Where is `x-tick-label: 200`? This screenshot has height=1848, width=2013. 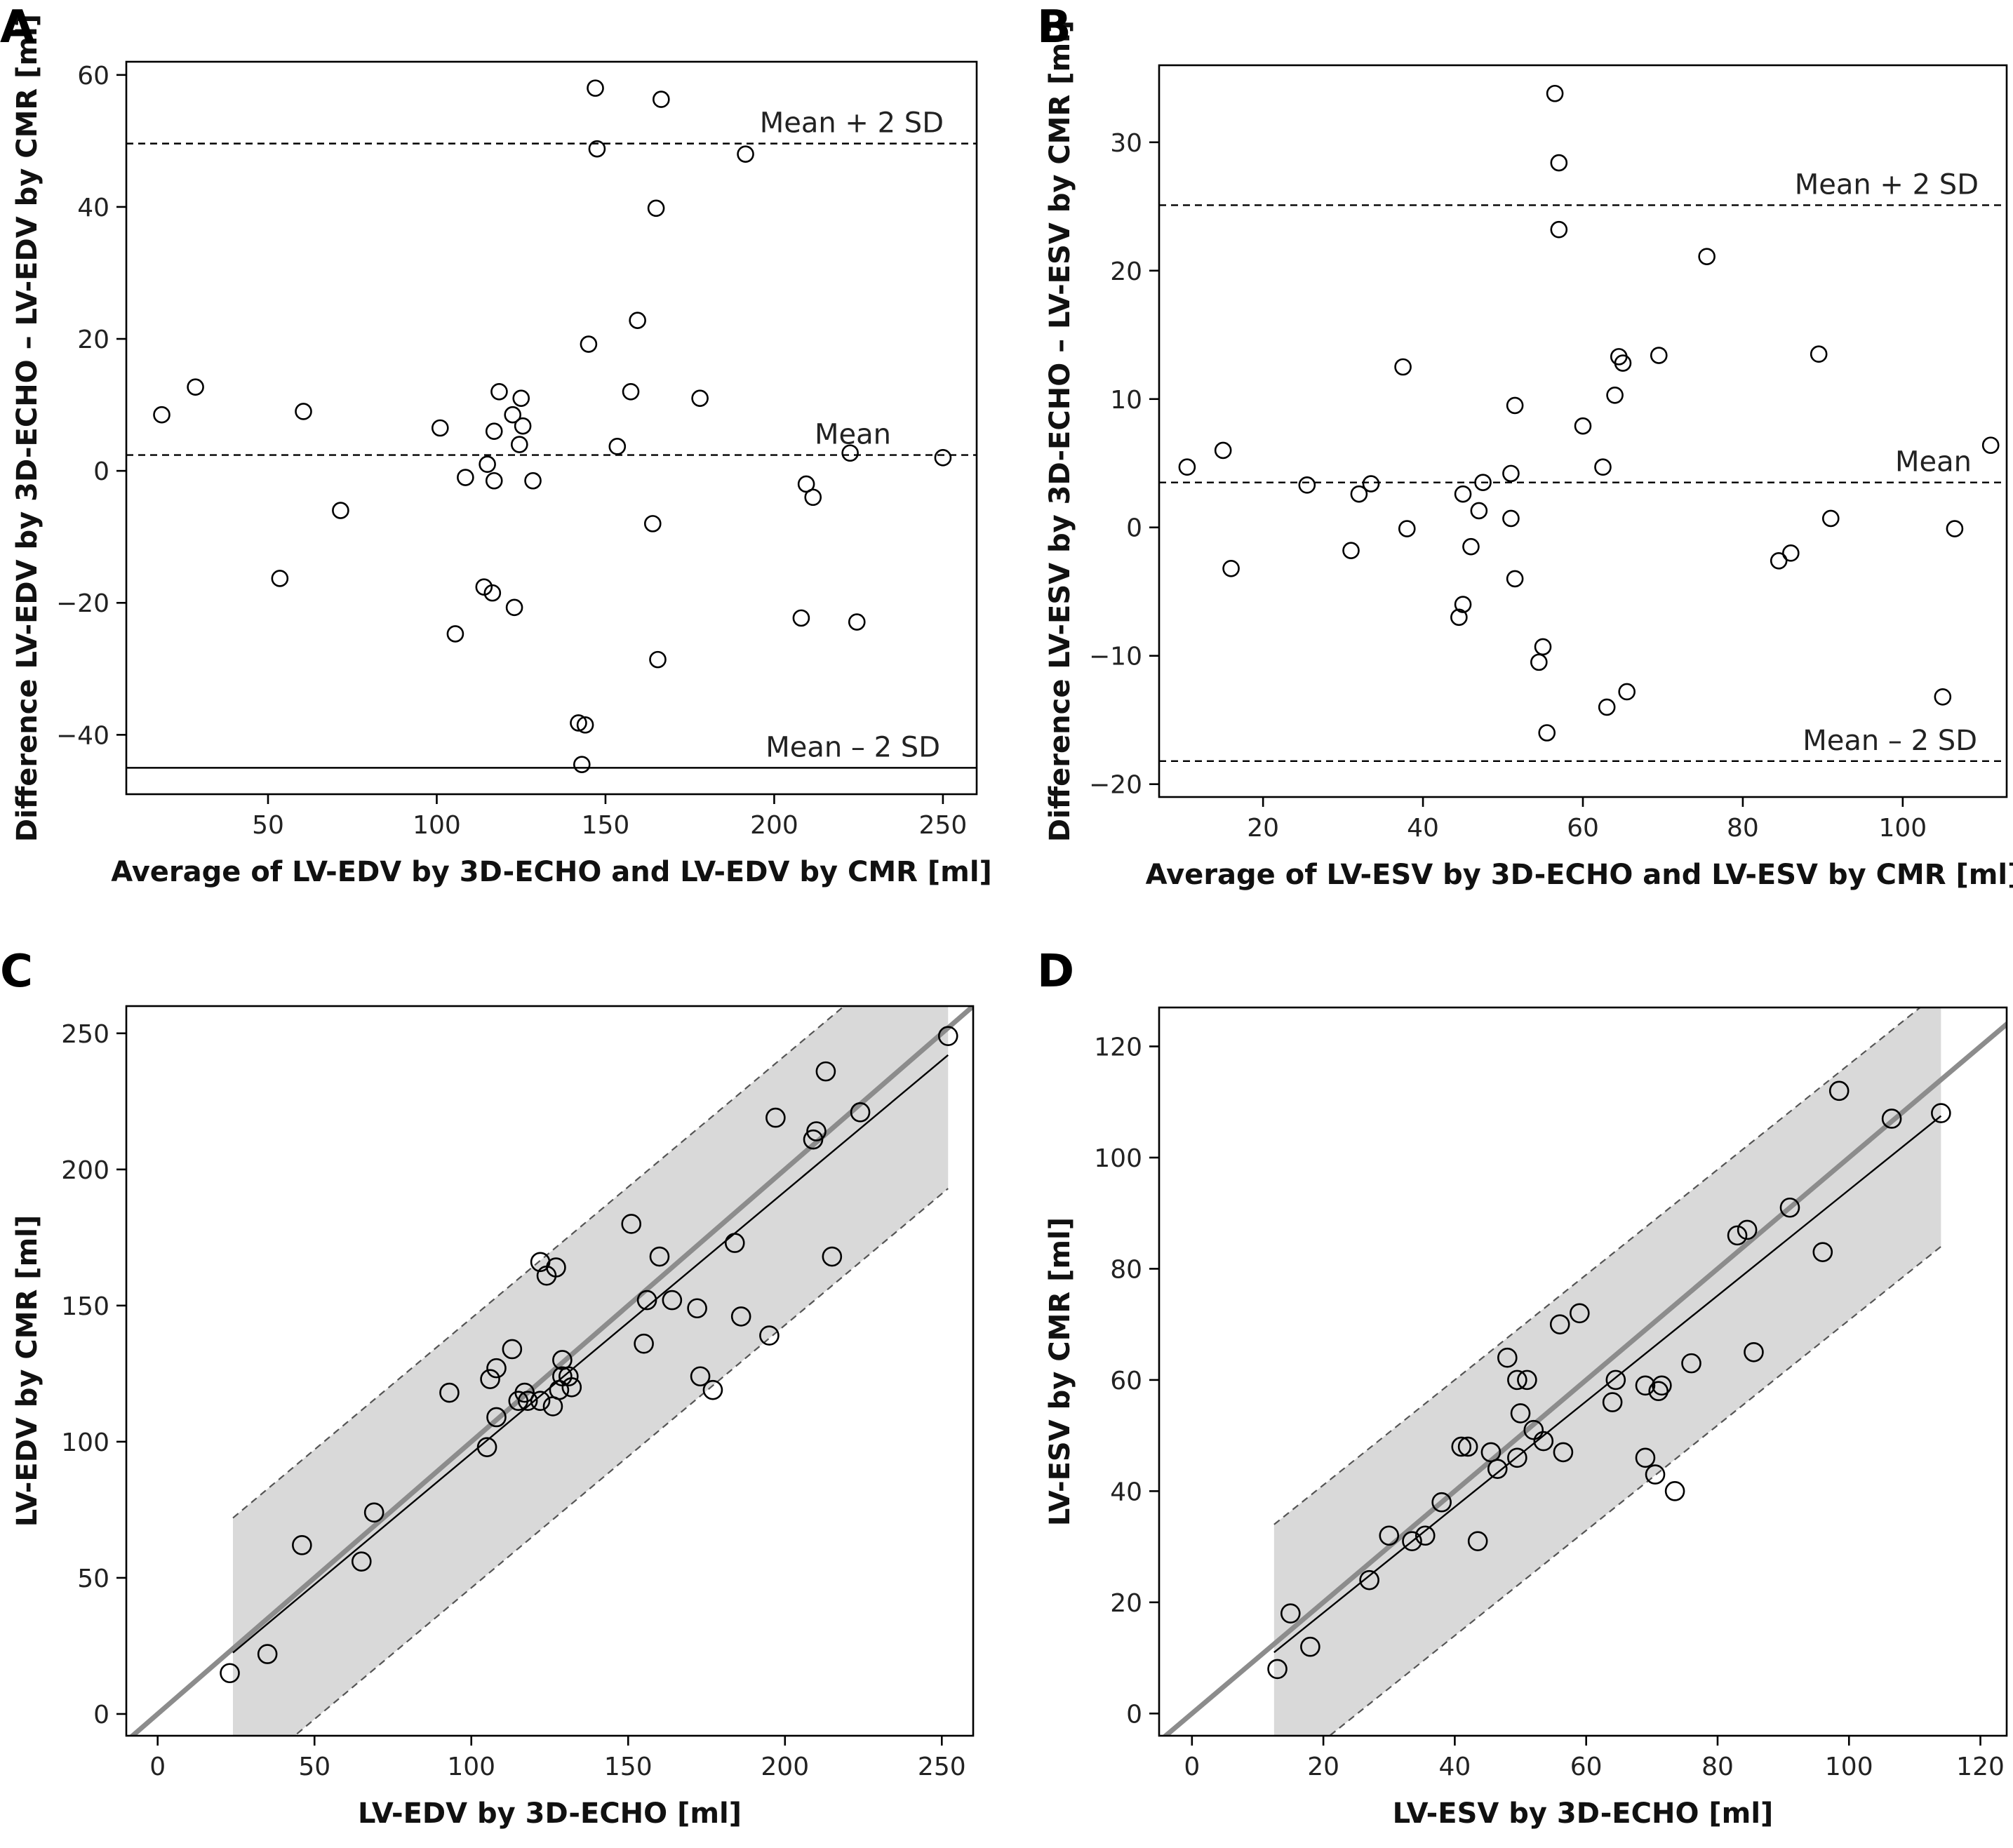 x-tick-label: 200 is located at coordinates (774, 825).